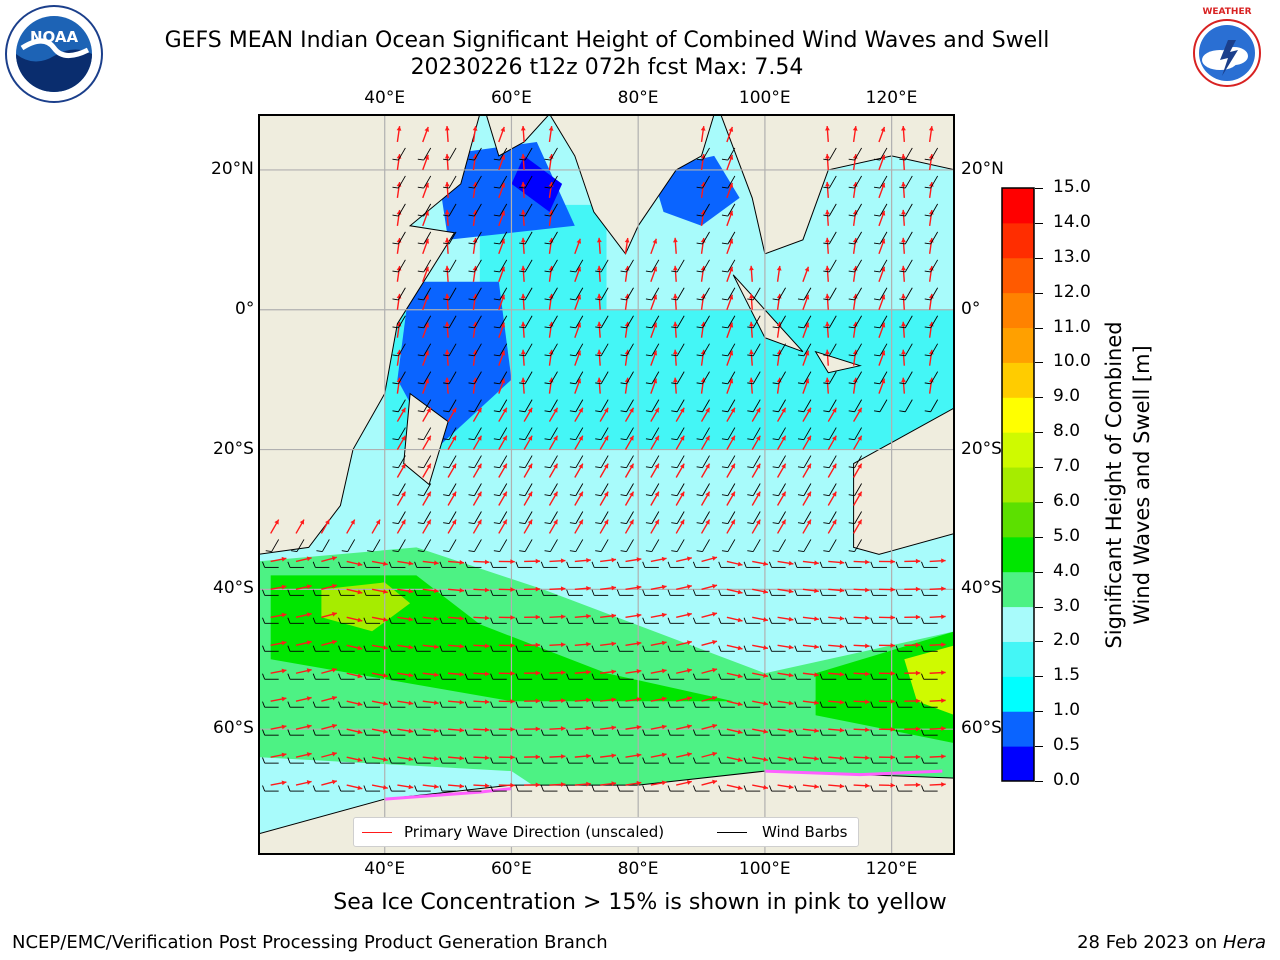  I want to click on colorbar-tick-label: 7.0, so click(1067, 466).